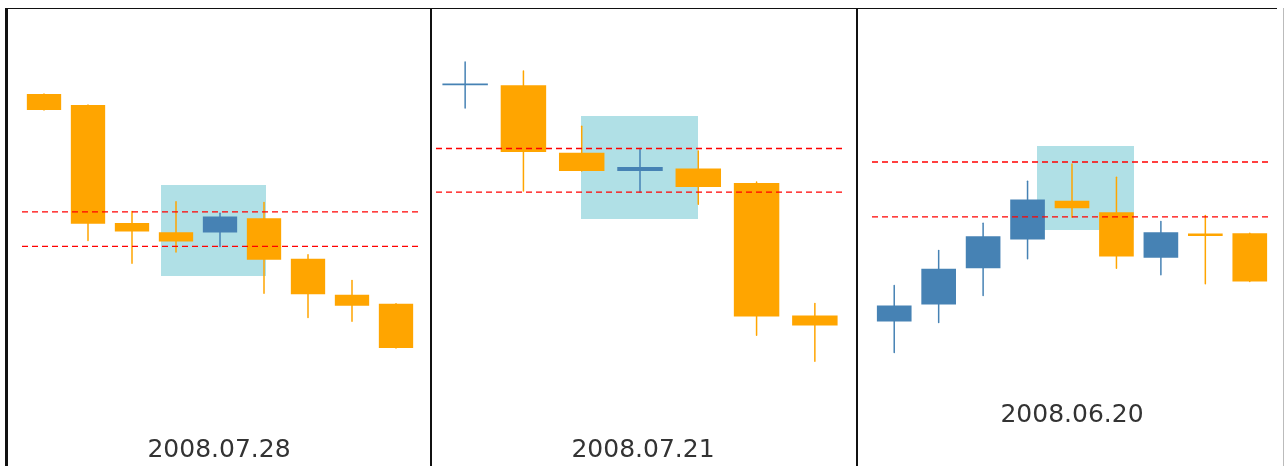 This screenshot has width=1286, height=466. What do you see at coordinates (1072, 413) in the screenshot?
I see `x-axis-title: 2008.06.20` at bounding box center [1072, 413].